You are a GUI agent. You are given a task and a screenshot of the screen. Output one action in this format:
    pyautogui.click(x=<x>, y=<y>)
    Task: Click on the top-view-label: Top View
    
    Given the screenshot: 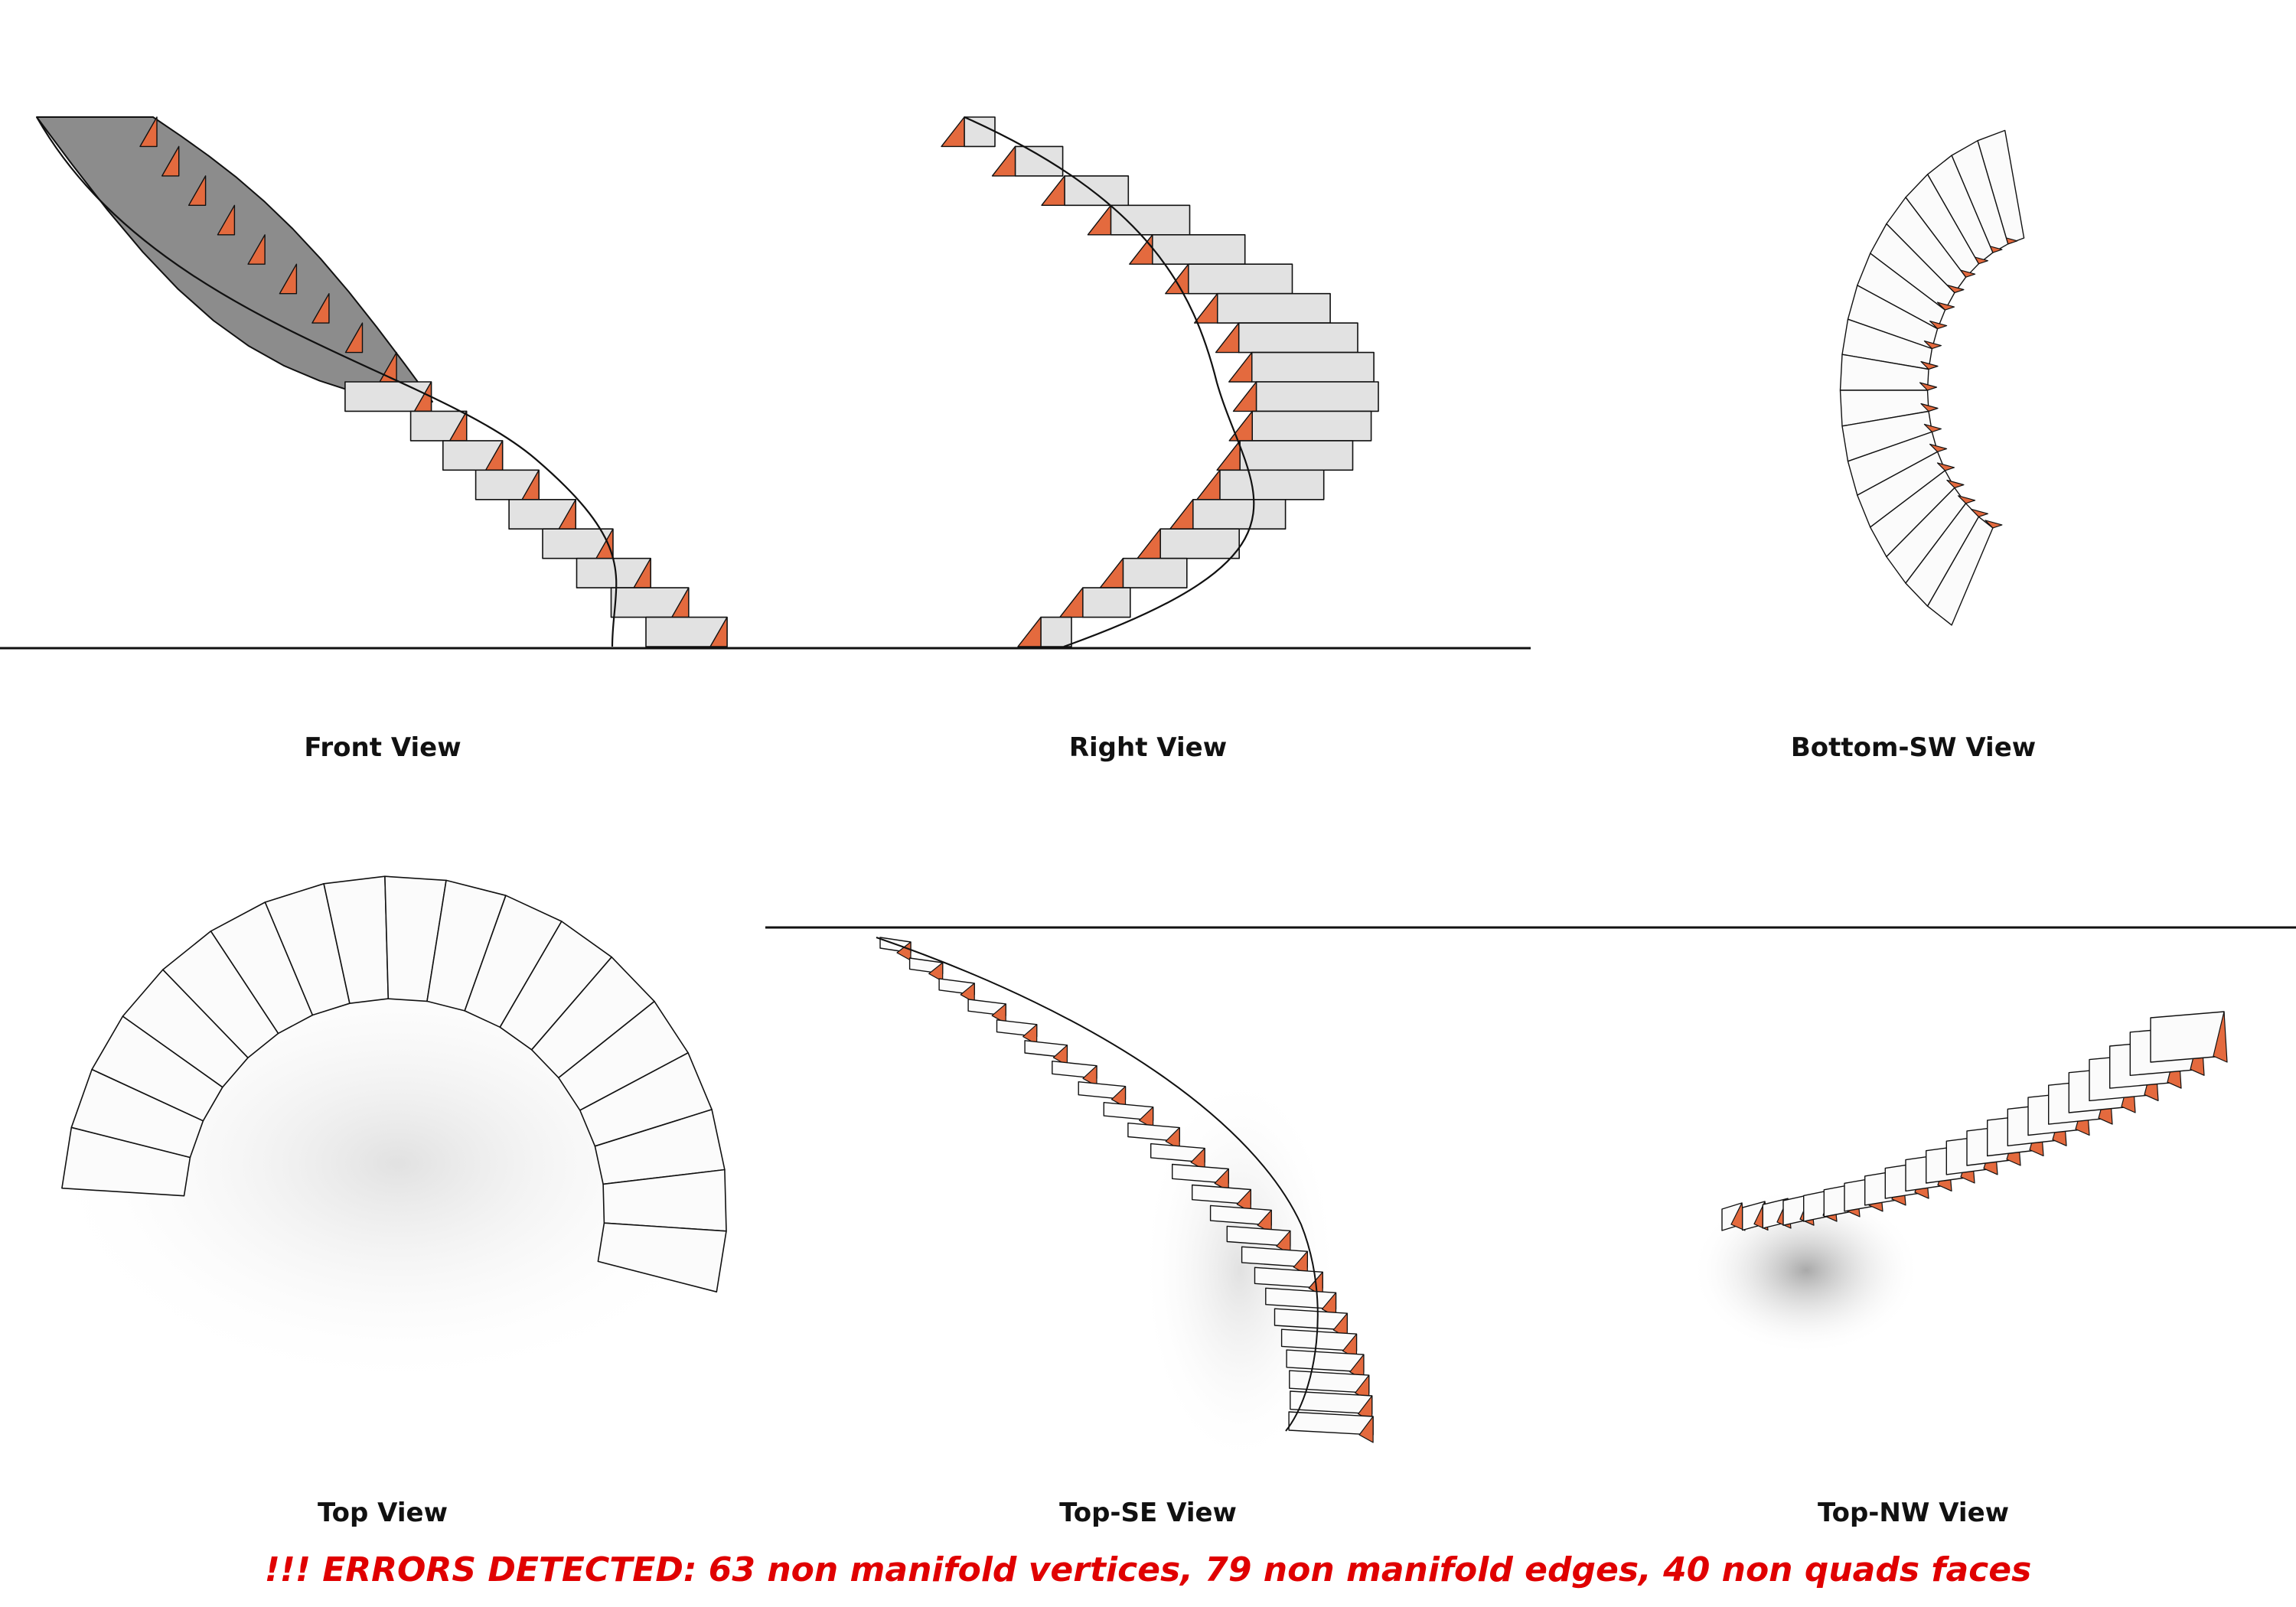 What is the action you would take?
    pyautogui.click(x=383, y=1513)
    